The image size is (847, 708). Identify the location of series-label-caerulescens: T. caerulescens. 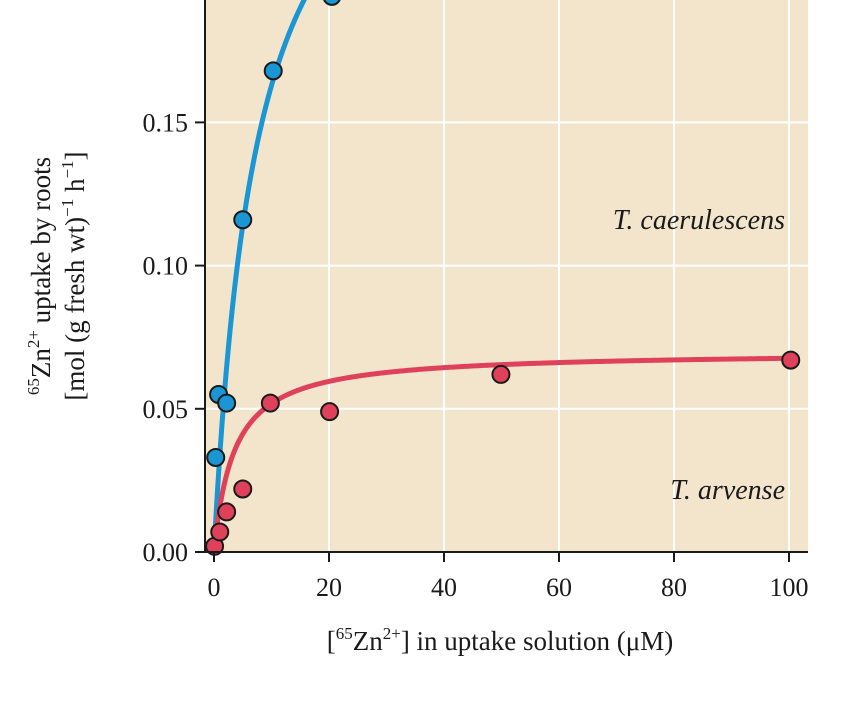
(699, 220).